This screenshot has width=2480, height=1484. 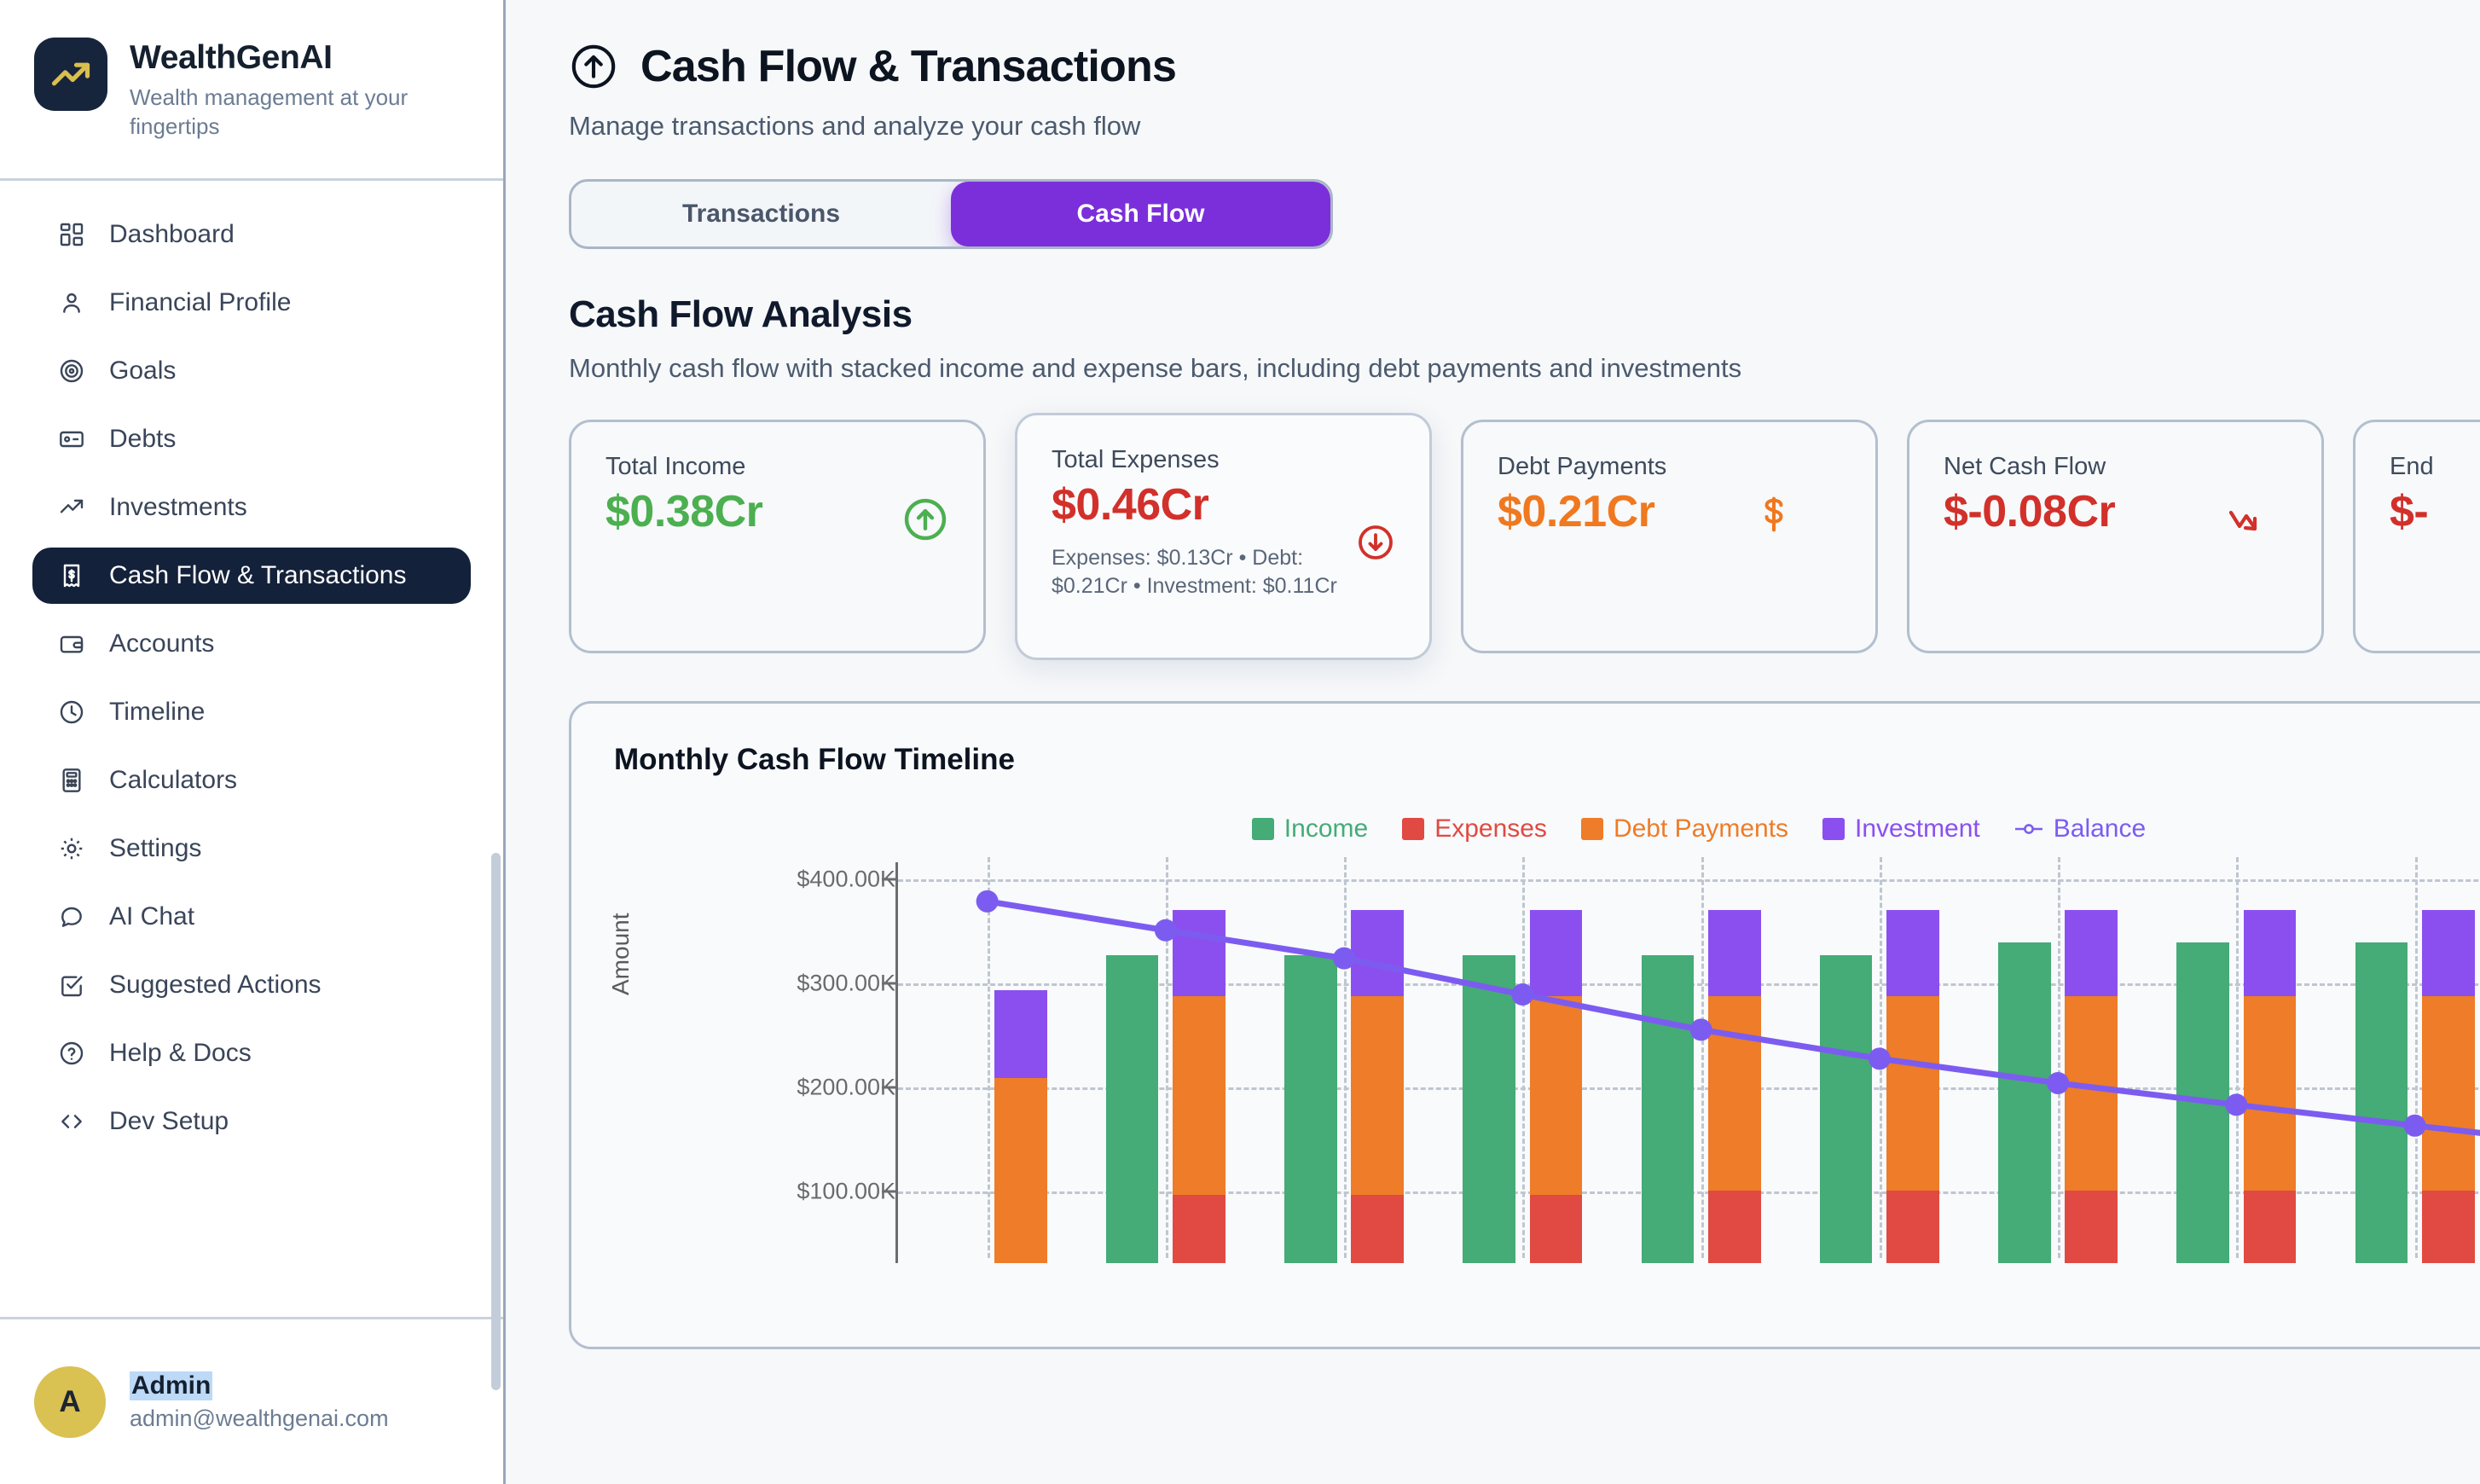 I want to click on legend-item-debt-payments: Debt Payments, so click(x=1684, y=828).